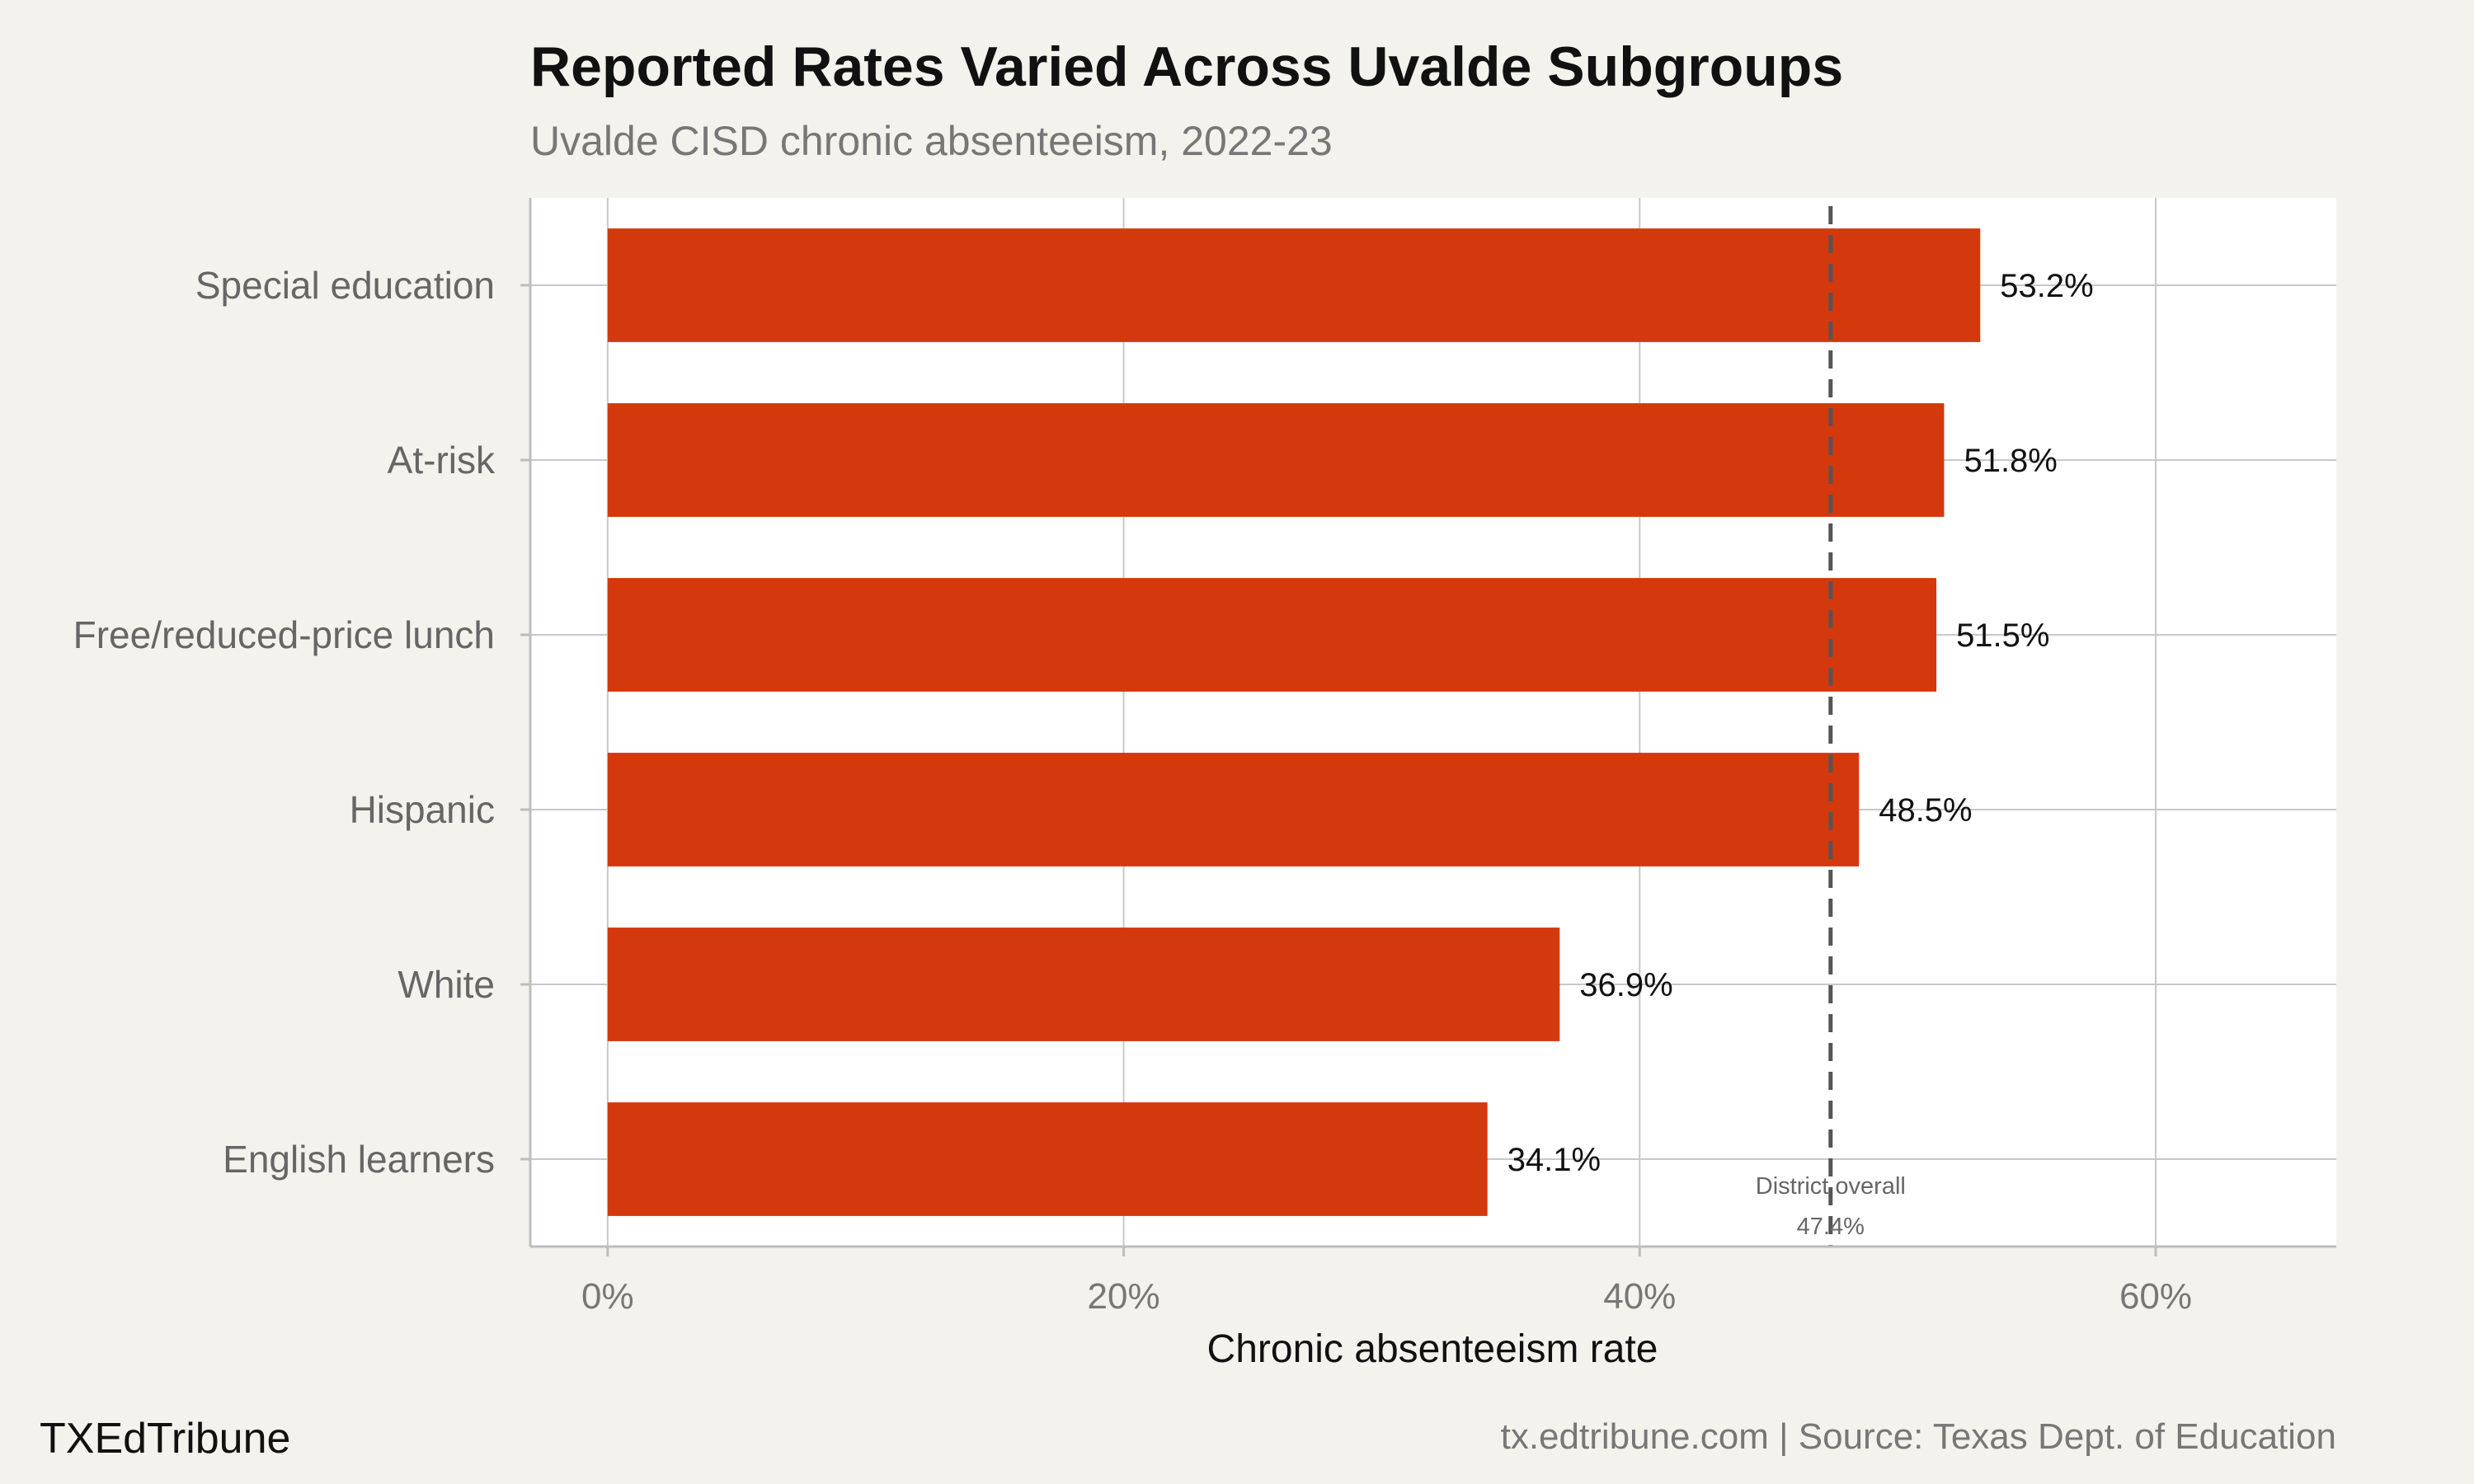 Image resolution: width=2474 pixels, height=1484 pixels. Describe the element at coordinates (1432, 1349) in the screenshot. I see `x-axis-label: Chronic absenteeism rate` at that location.